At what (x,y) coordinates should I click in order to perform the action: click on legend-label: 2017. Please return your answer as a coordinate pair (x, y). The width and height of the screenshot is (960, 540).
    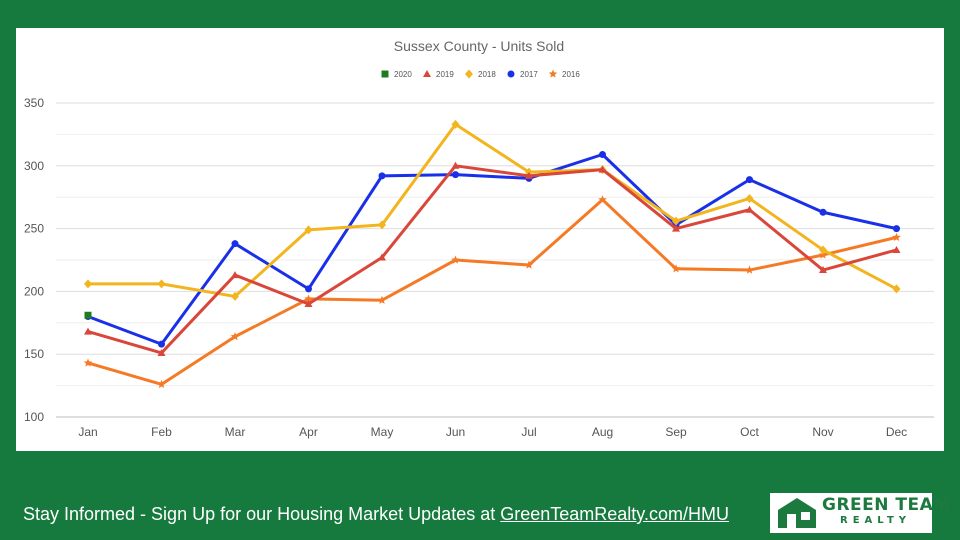
    Looking at the image, I should click on (529, 74).